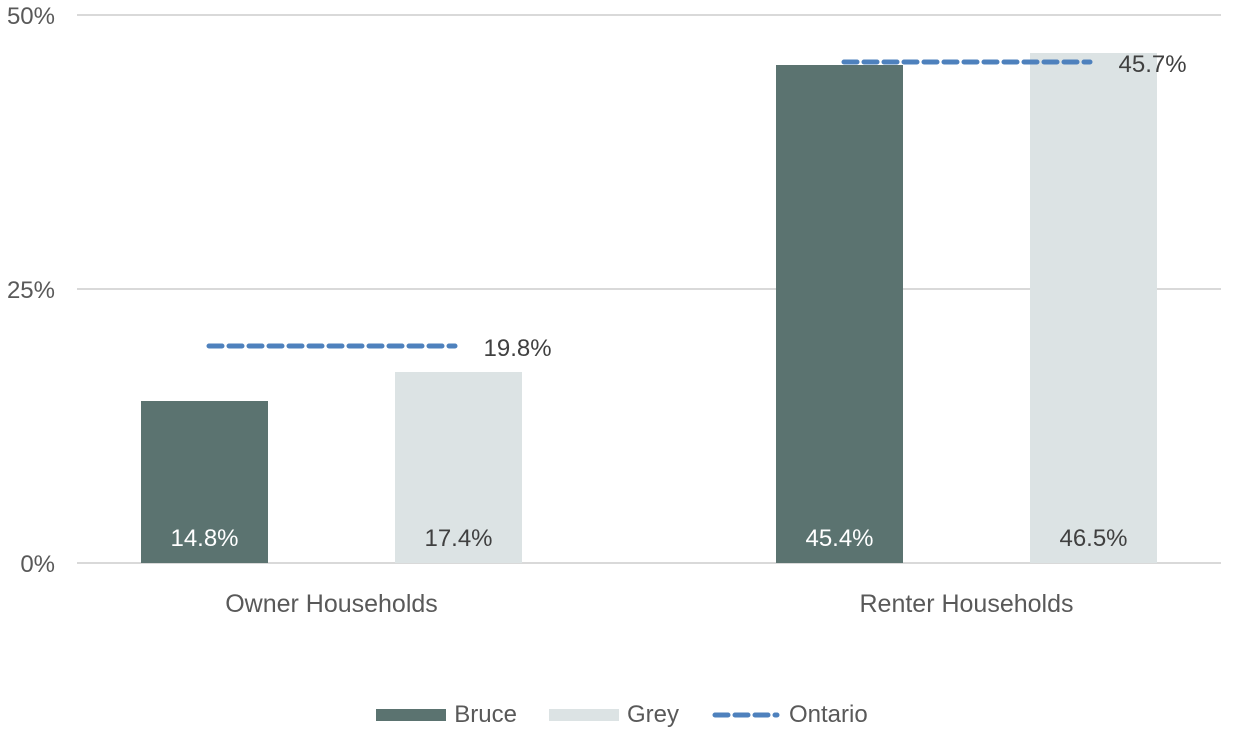 The width and height of the screenshot is (1244, 738). Describe the element at coordinates (332, 346) in the screenshot. I see `ontario-reference-line-owner-households` at that location.